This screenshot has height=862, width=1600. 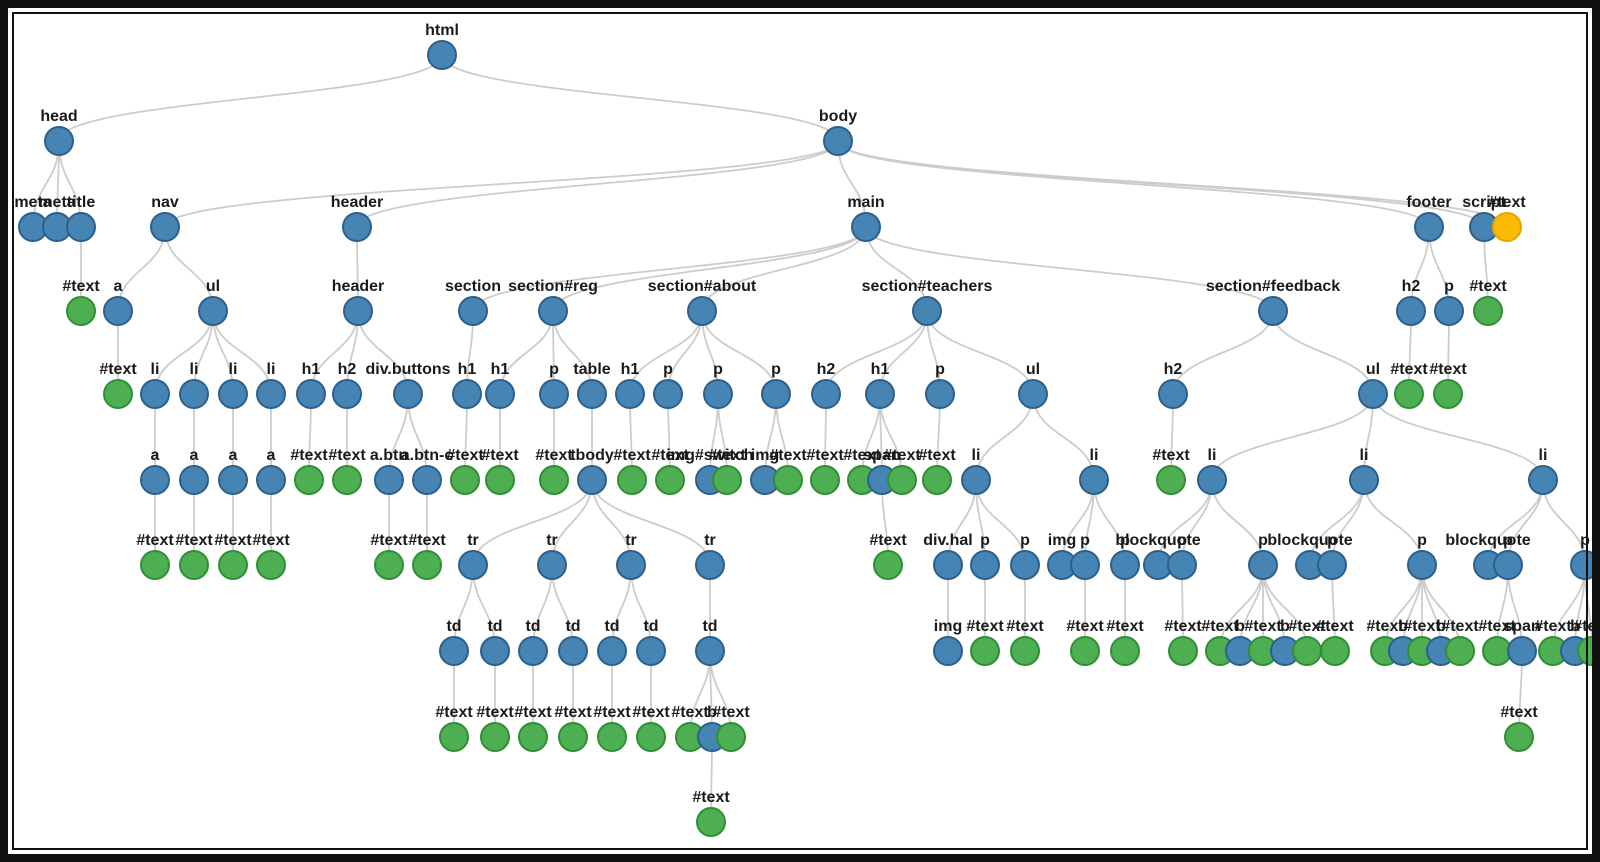 What do you see at coordinates (59, 141) in the screenshot?
I see `tree-node-head` at bounding box center [59, 141].